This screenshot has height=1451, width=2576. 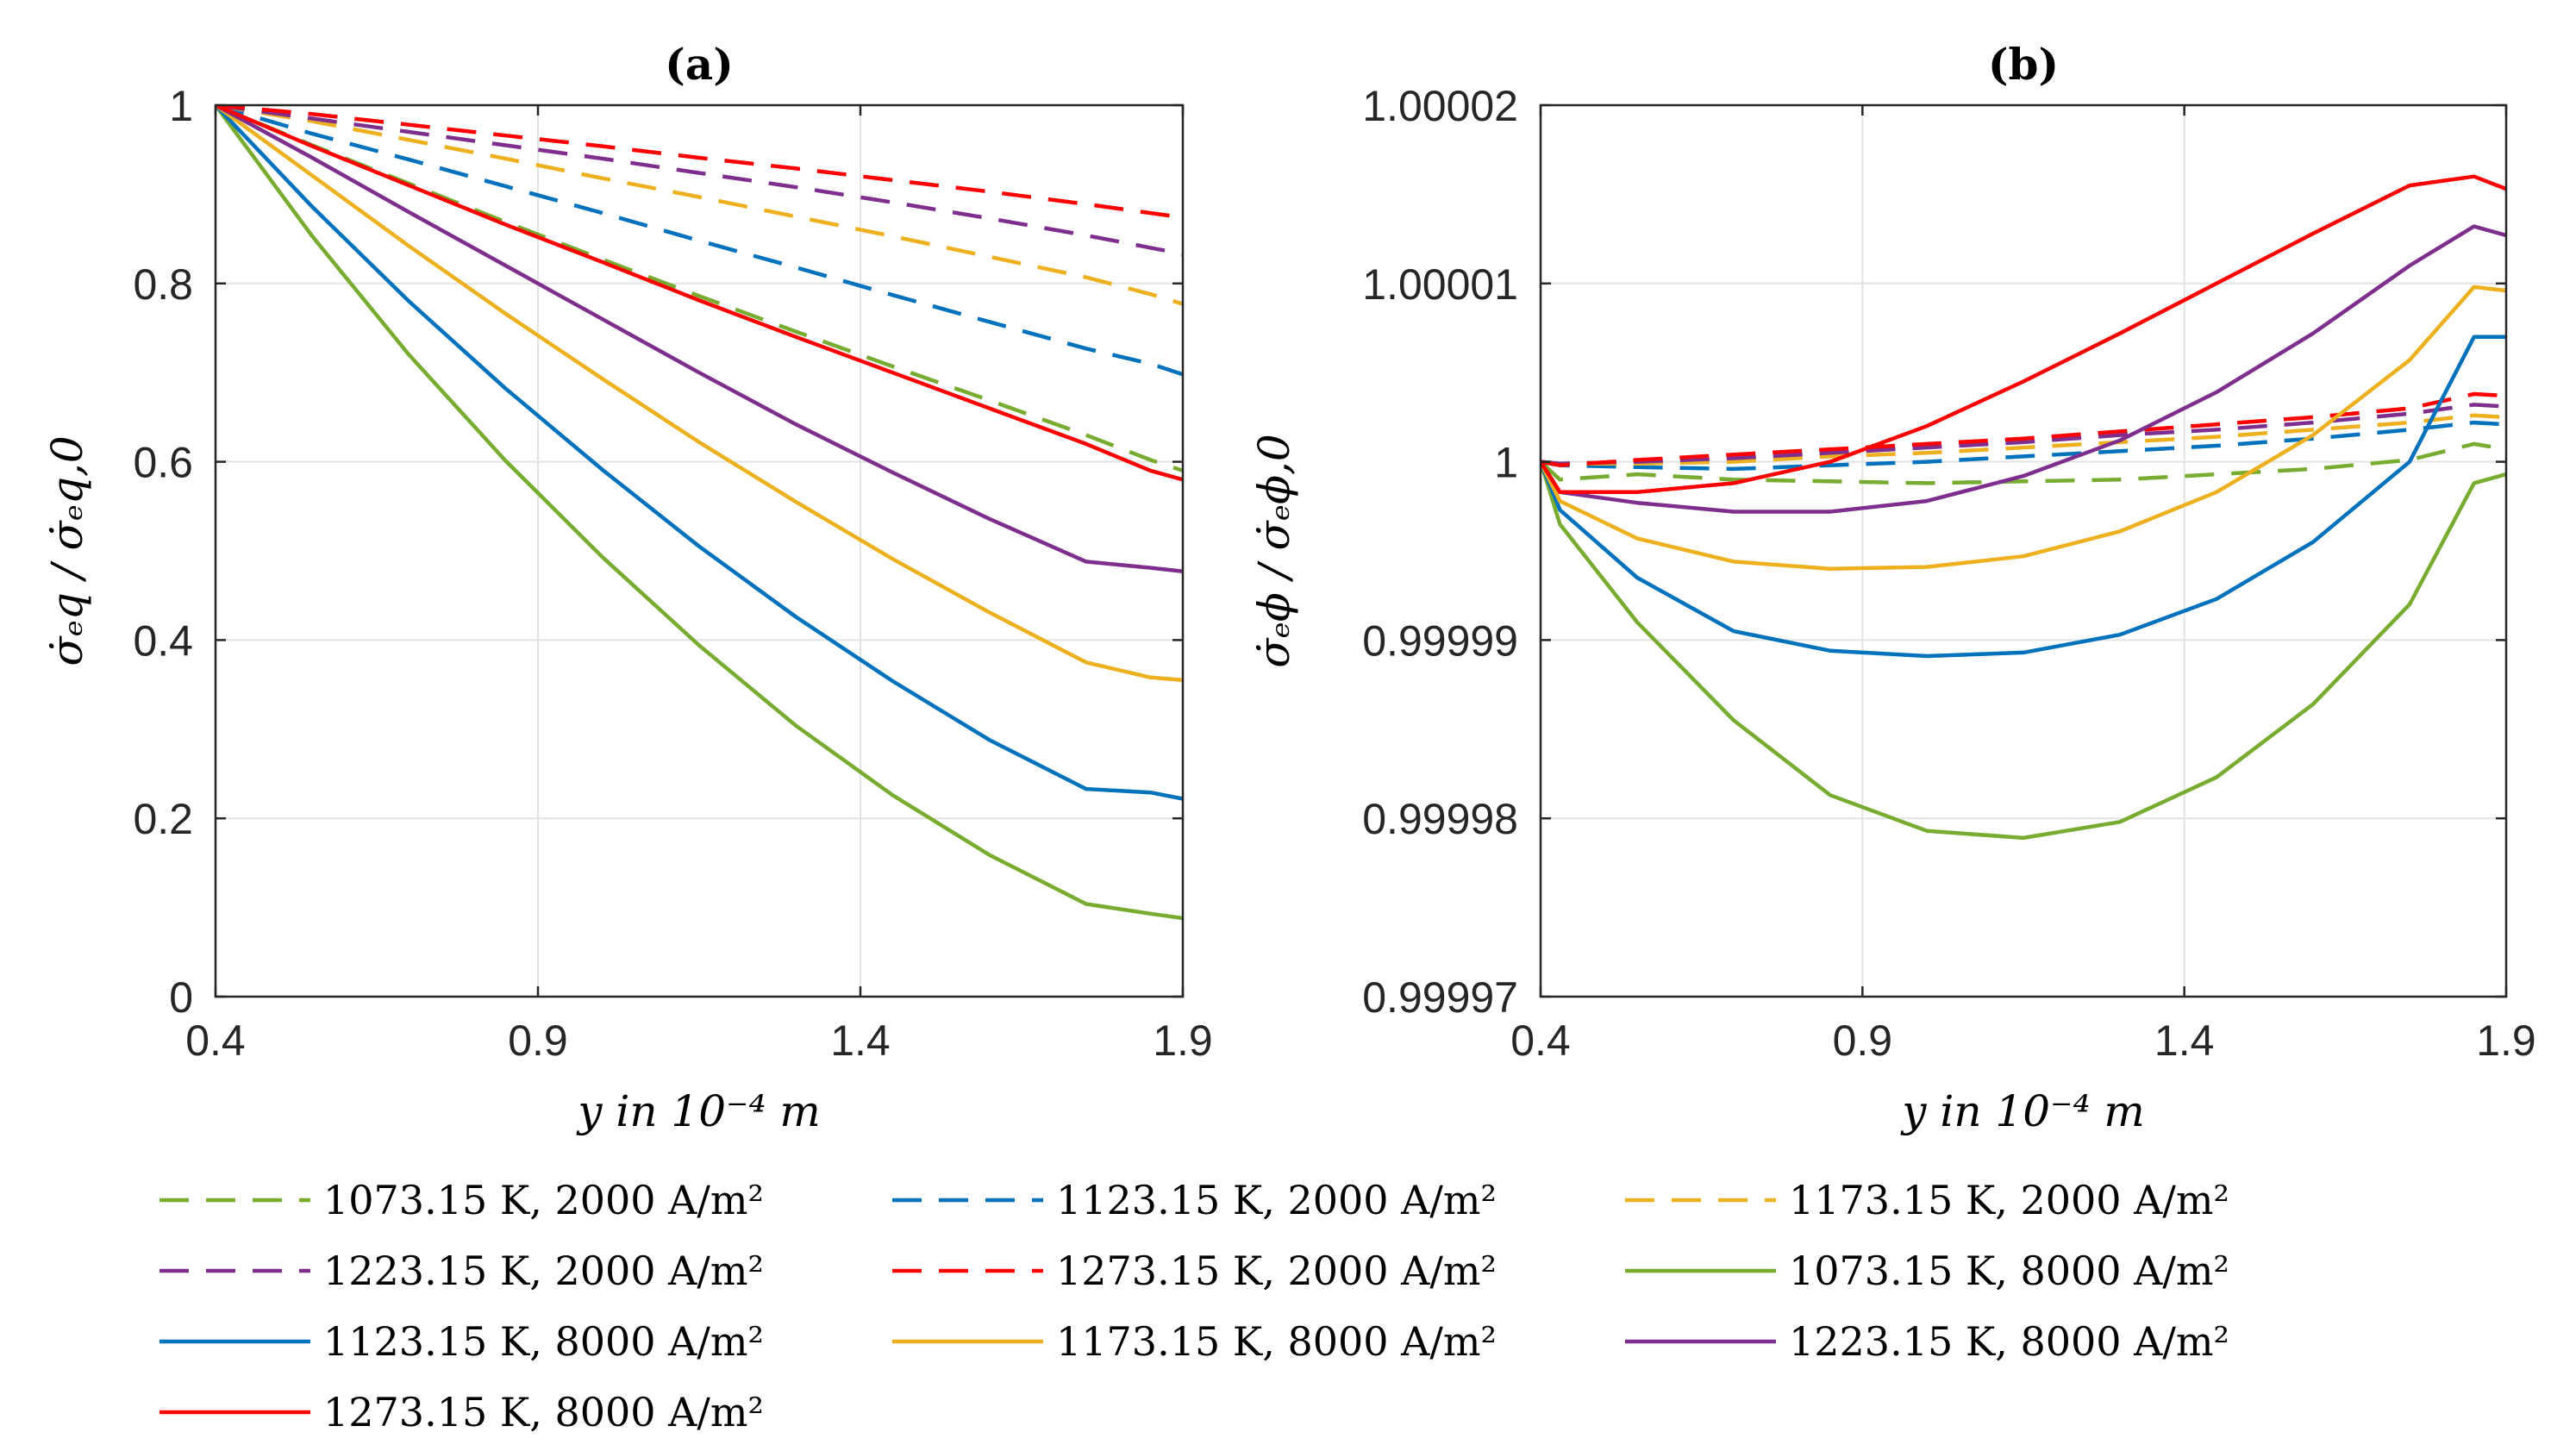 I want to click on legend-label: 1223.15 K, 2000 A/m², so click(x=543, y=1271).